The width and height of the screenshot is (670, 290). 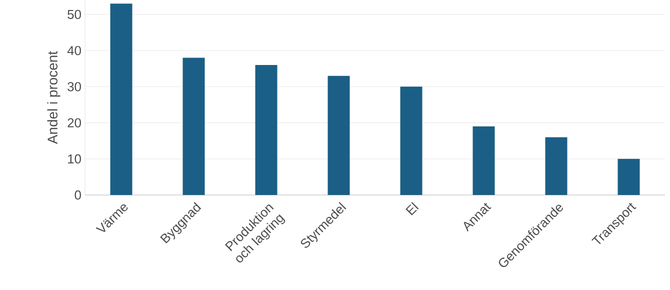 I want to click on y-tick-label: 10, so click(x=74, y=159).